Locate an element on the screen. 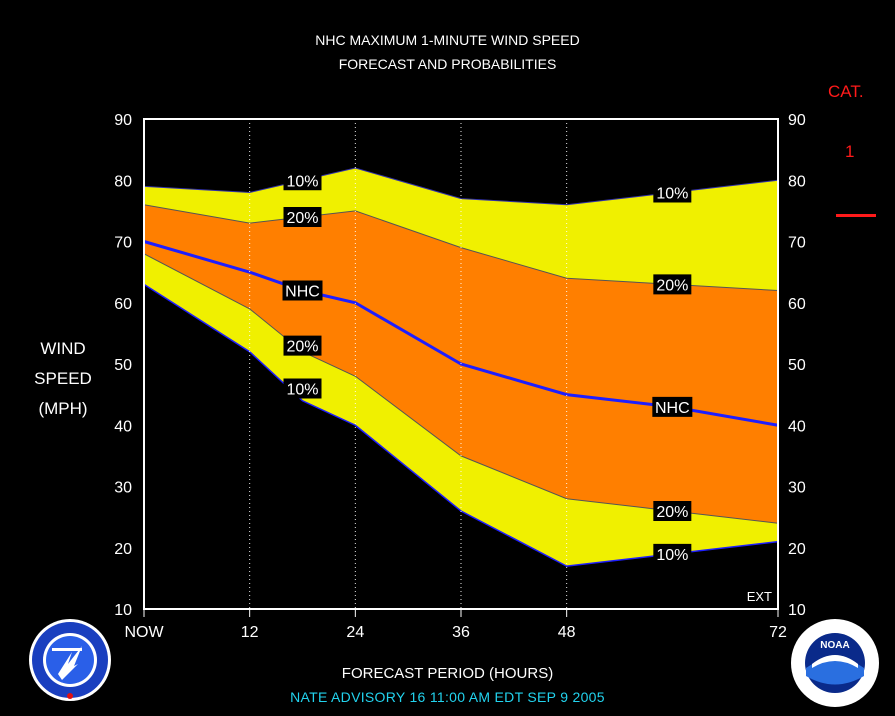 The height and width of the screenshot is (716, 895). advisory-footer: NATE ADVISORY 16 11:00 AM EDT SEP 9 2005 is located at coordinates (447, 697).